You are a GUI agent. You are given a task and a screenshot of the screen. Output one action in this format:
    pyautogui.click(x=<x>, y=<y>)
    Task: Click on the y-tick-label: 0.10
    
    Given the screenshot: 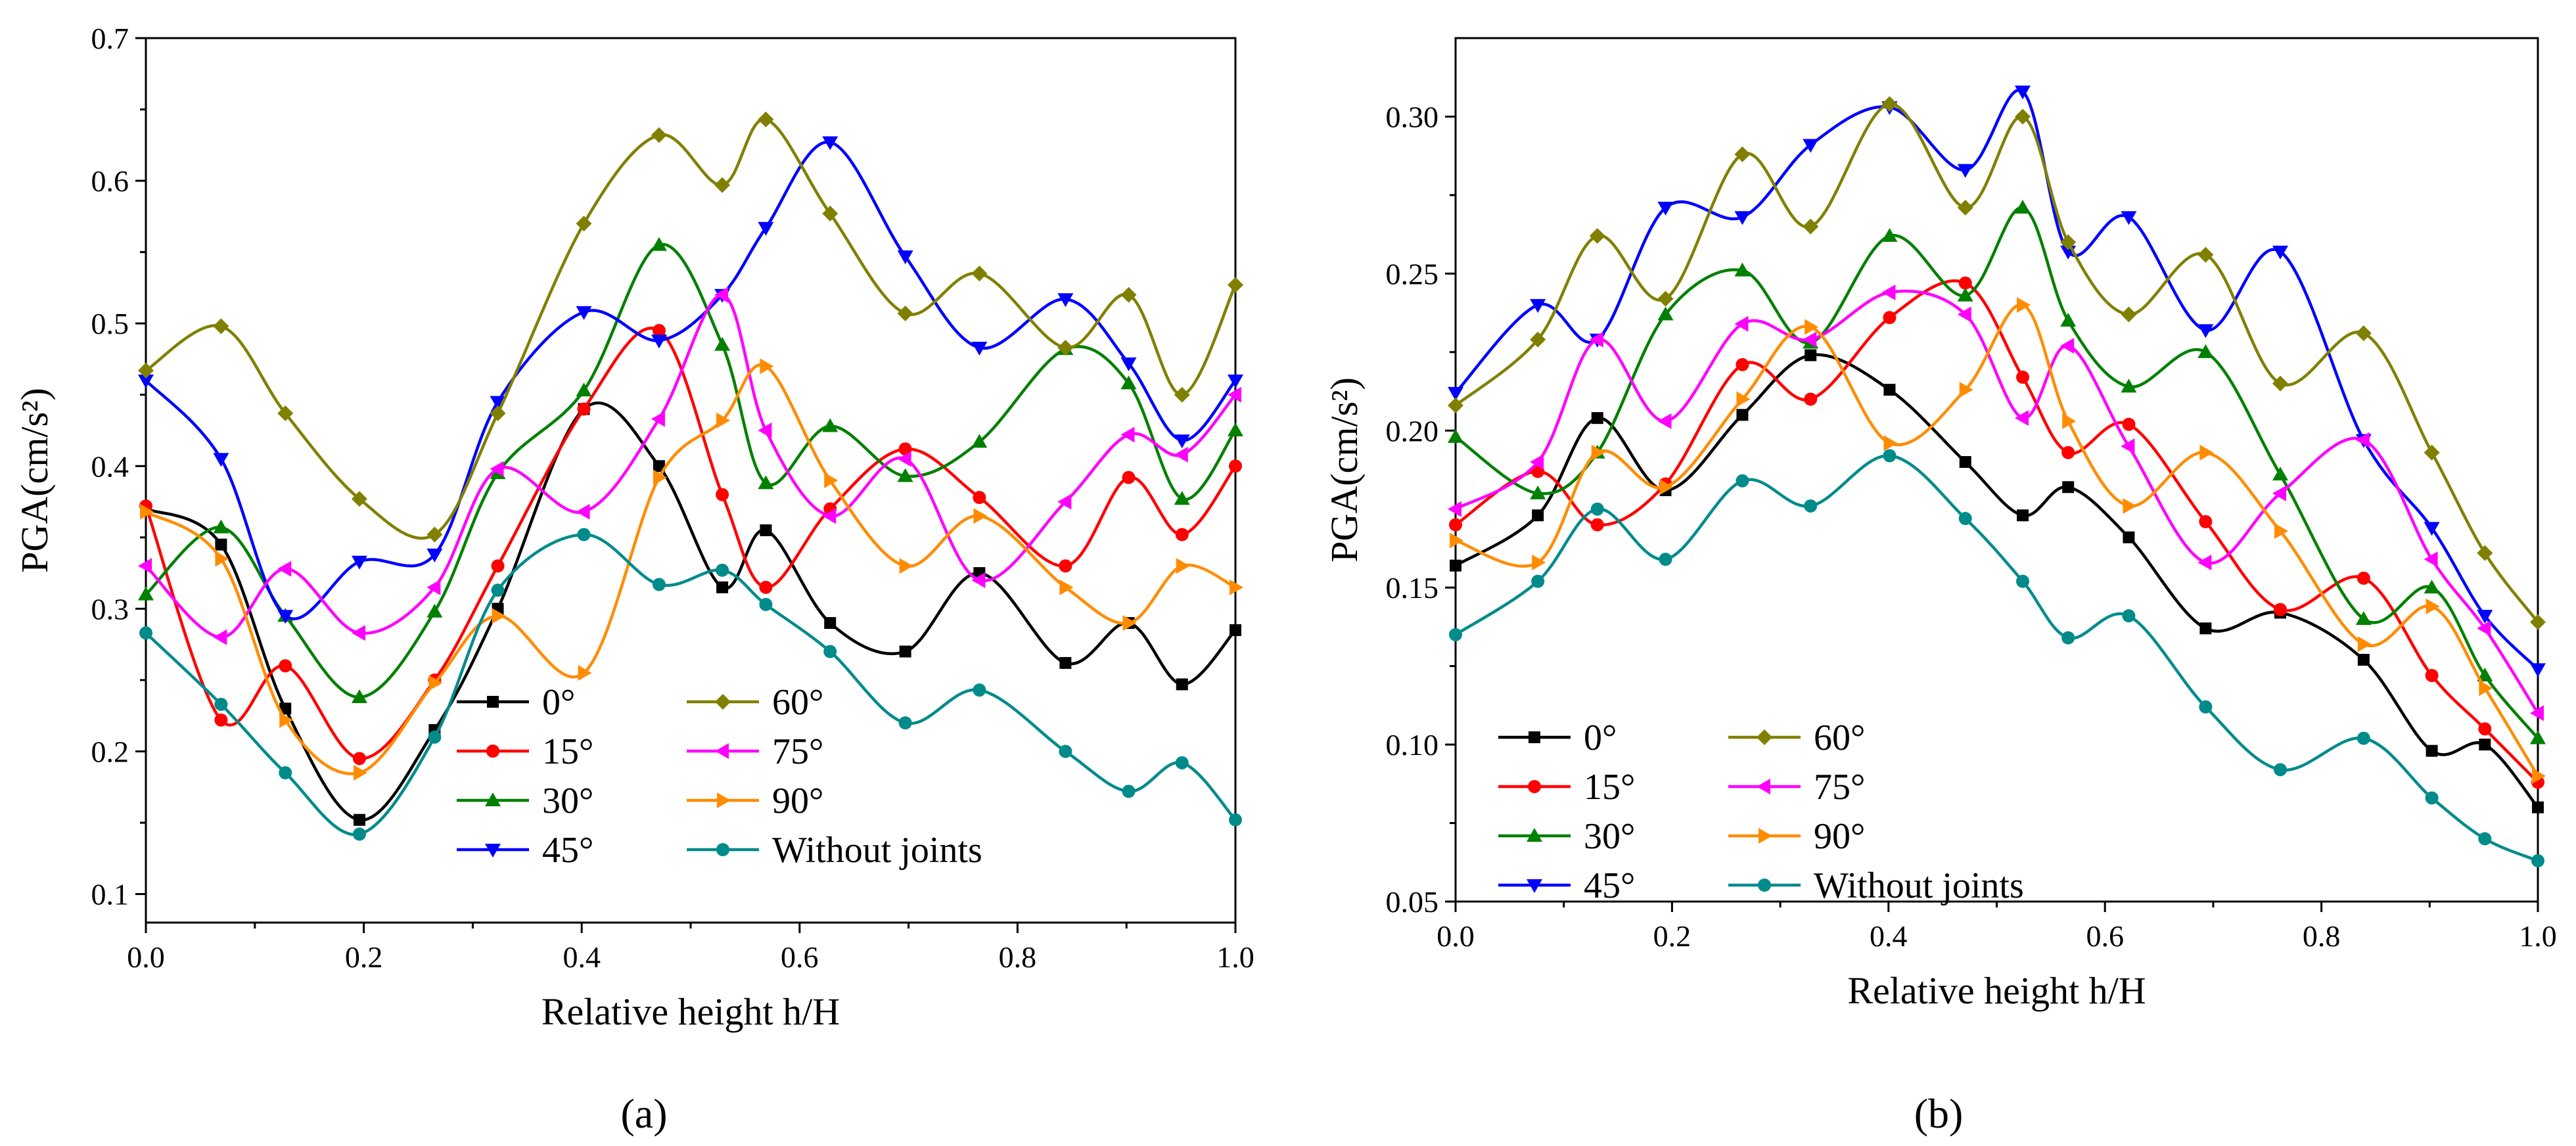 What is the action you would take?
    pyautogui.click(x=1412, y=745)
    